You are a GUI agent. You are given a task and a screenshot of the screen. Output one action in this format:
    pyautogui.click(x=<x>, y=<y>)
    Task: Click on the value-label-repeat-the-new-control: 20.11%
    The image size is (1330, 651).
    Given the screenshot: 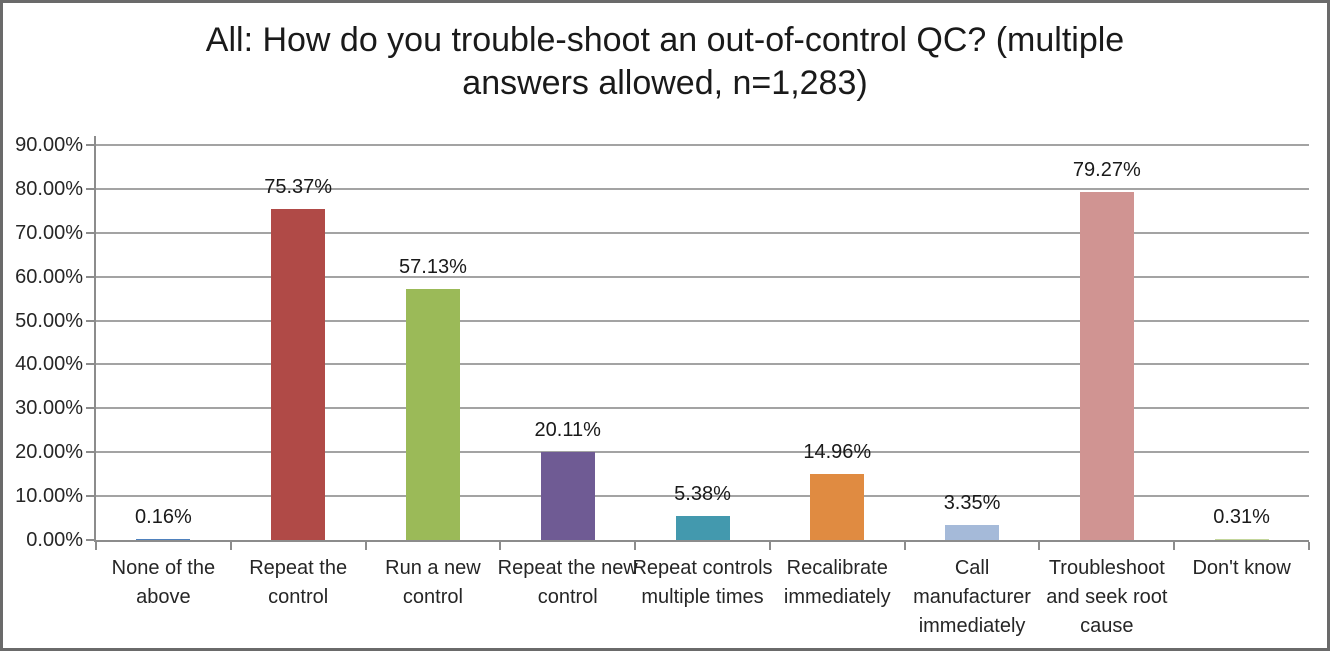 What is the action you would take?
    pyautogui.click(x=567, y=429)
    